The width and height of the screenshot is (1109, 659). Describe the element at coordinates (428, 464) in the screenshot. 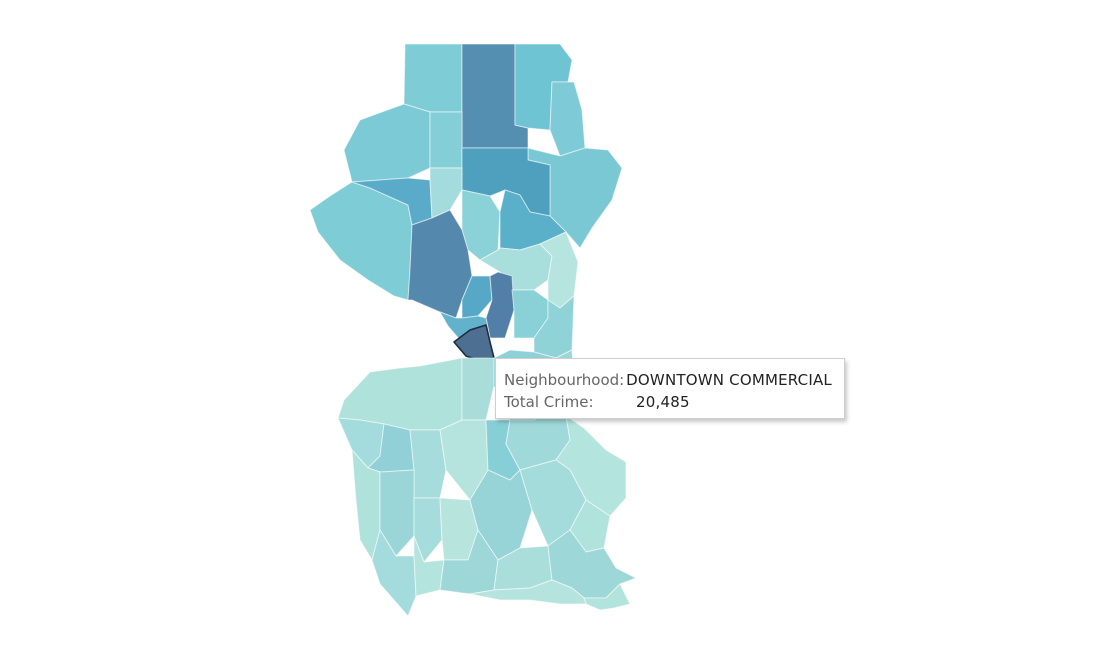

I see `region-ws-c2` at that location.